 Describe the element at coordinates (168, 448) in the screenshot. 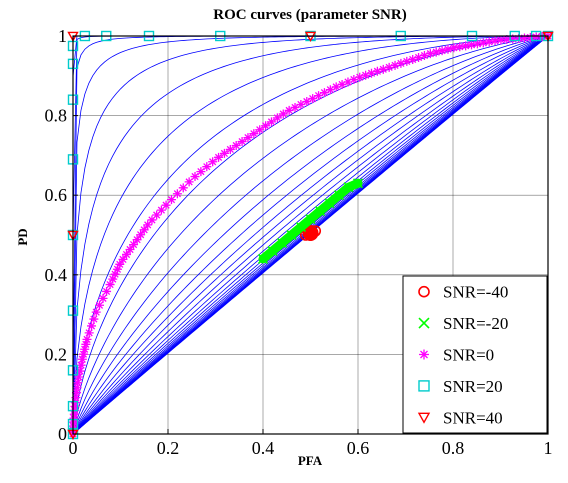

I see `x-tick-label: 0.2` at that location.